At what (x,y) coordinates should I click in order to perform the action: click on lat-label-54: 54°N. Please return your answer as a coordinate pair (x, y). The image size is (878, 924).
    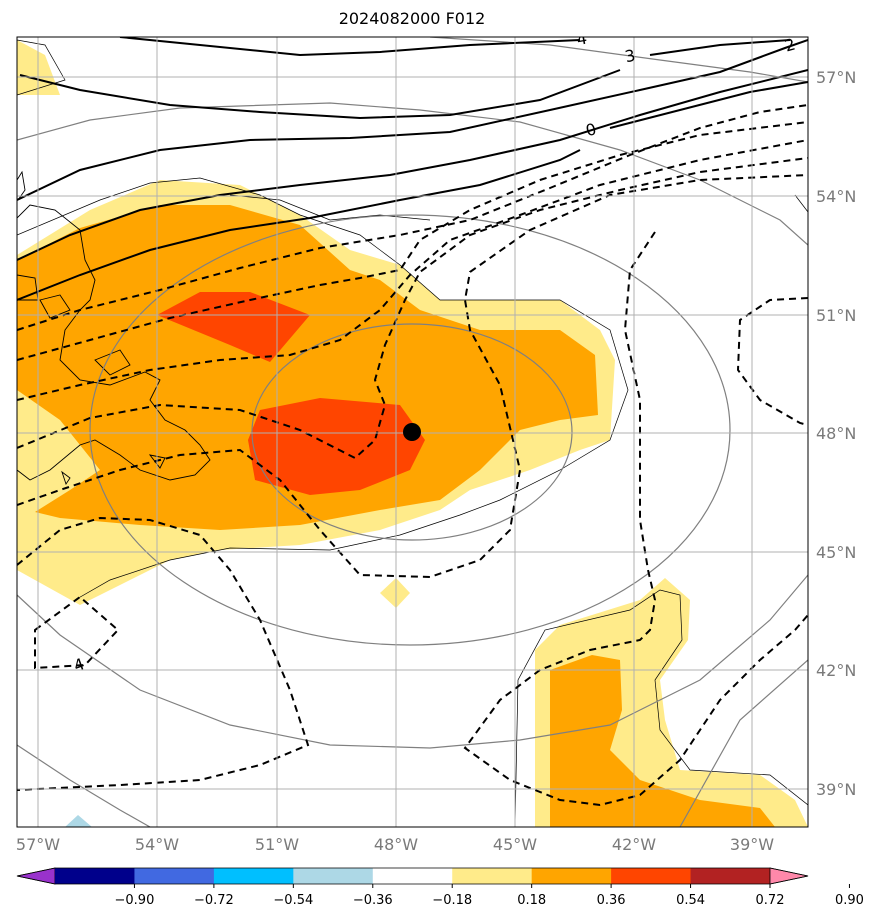
    Looking at the image, I should click on (836, 196).